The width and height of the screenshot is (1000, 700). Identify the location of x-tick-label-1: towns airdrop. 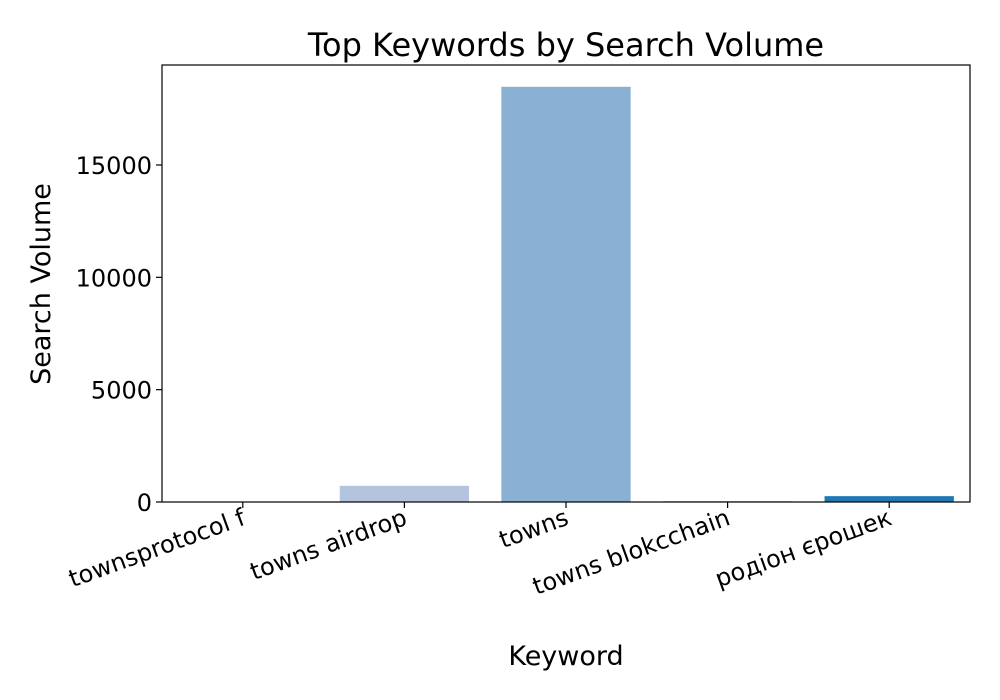
(328, 544).